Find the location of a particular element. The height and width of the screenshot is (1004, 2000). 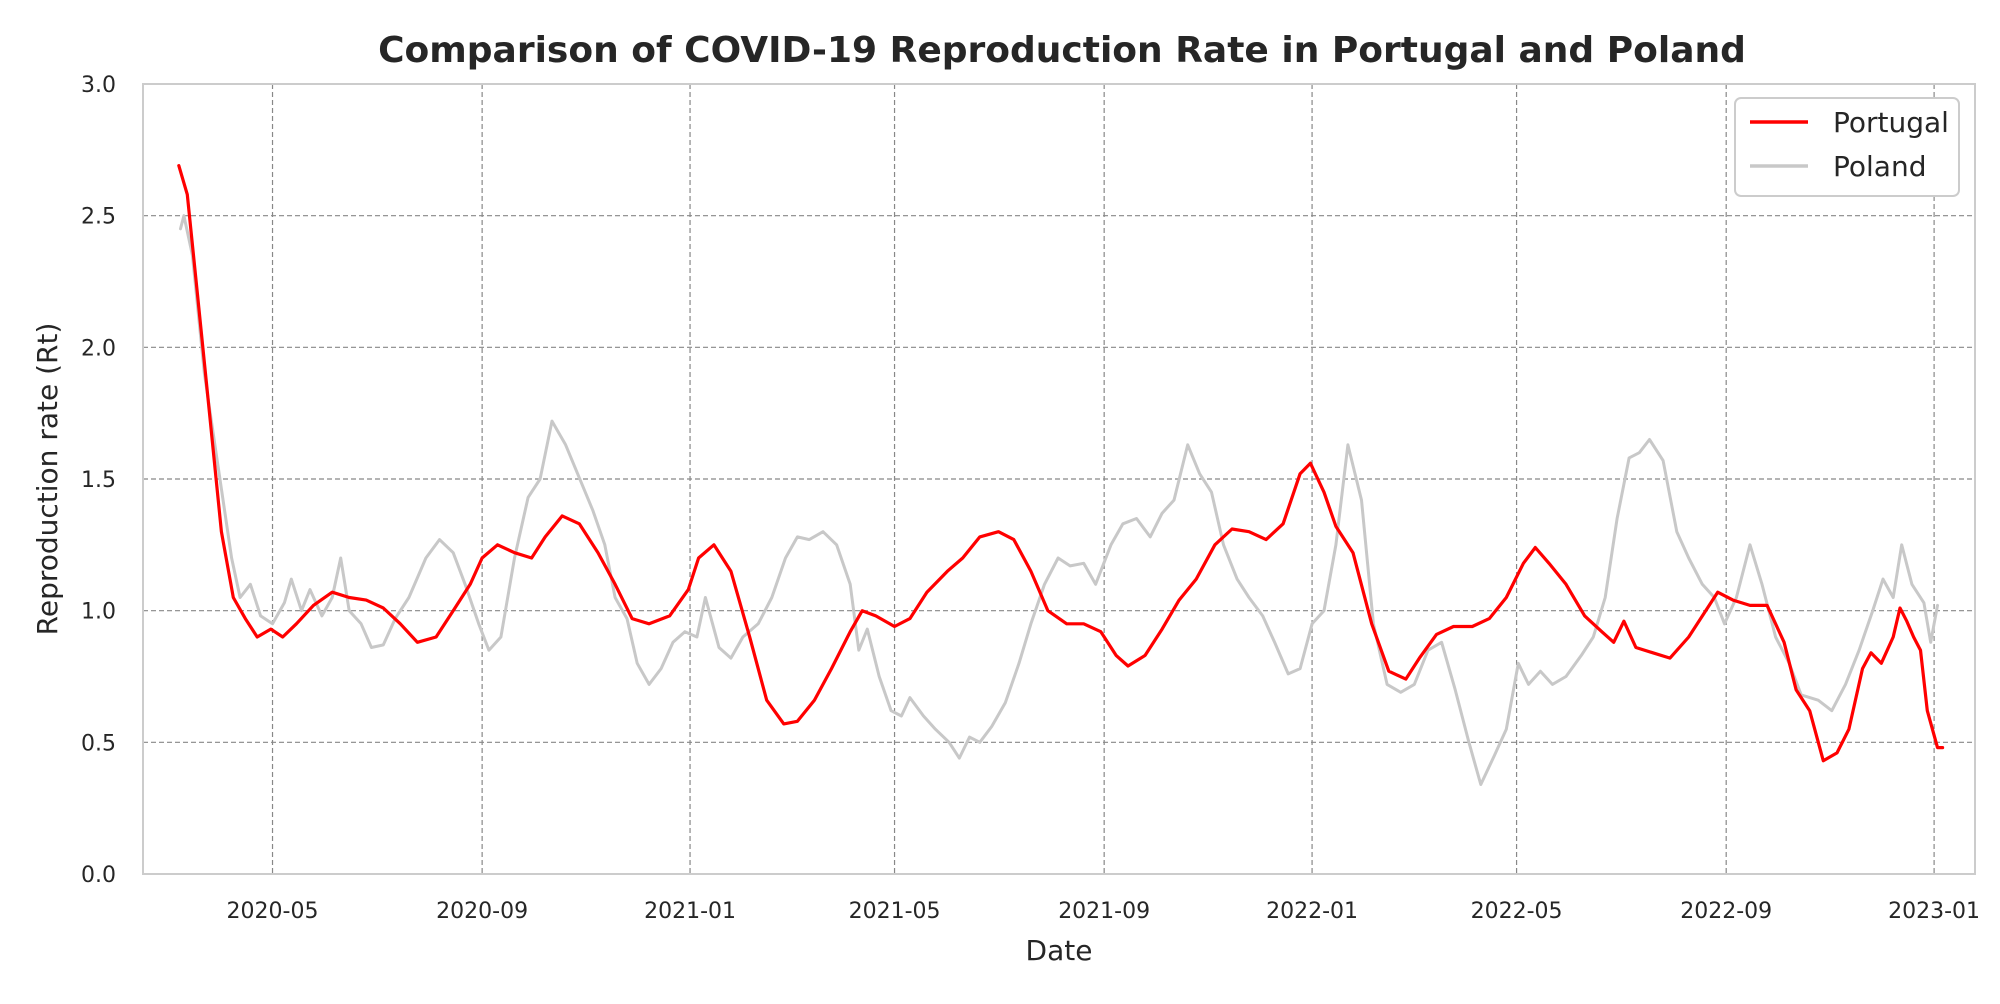

legend-label-portugal: Portugal is located at coordinates (1891, 122).